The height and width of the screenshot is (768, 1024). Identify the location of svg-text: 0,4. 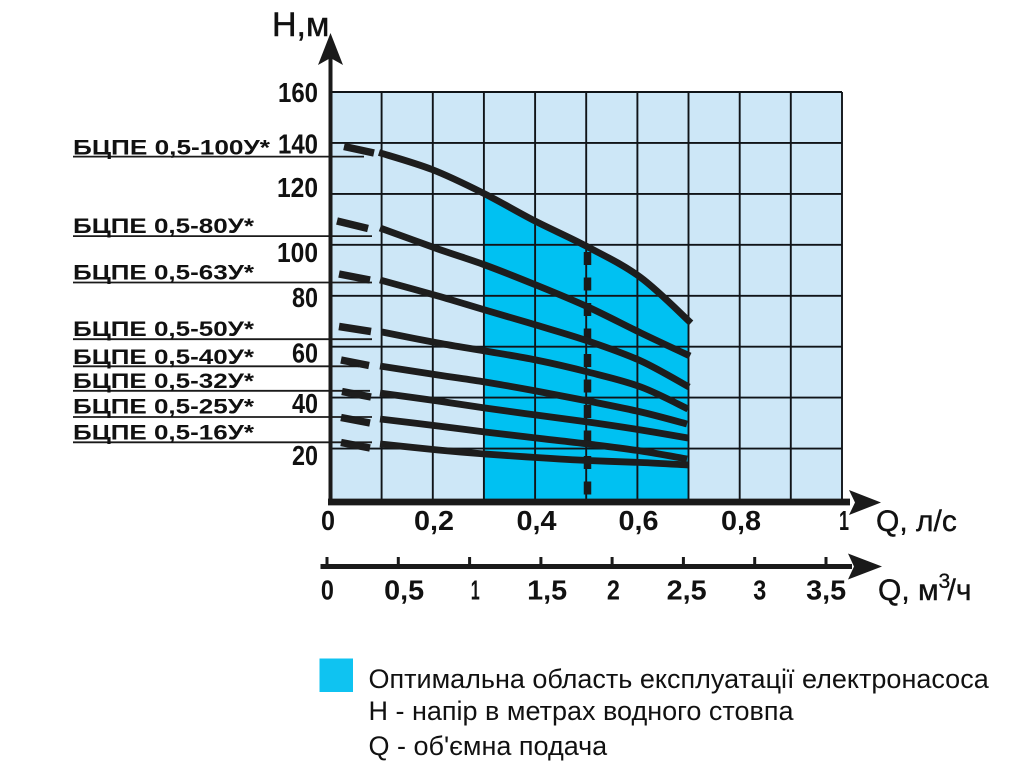
(537, 520).